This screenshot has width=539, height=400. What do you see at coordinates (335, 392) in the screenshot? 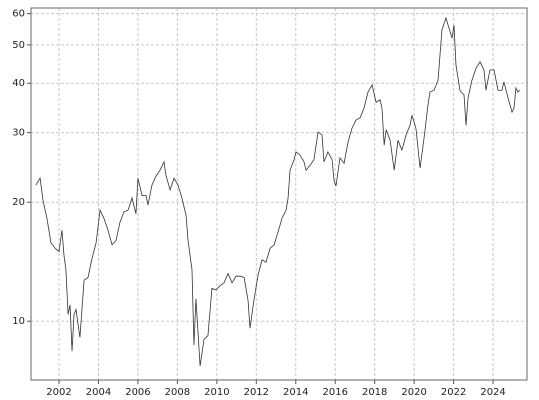
I see `x-tick-label: 2016` at bounding box center [335, 392].